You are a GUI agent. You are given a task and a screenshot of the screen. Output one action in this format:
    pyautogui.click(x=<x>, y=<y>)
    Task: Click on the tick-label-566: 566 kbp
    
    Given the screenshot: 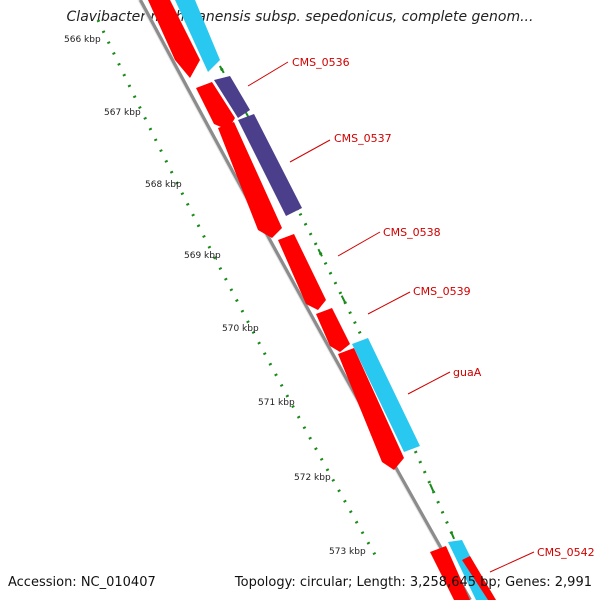 What is the action you would take?
    pyautogui.click(x=82, y=40)
    